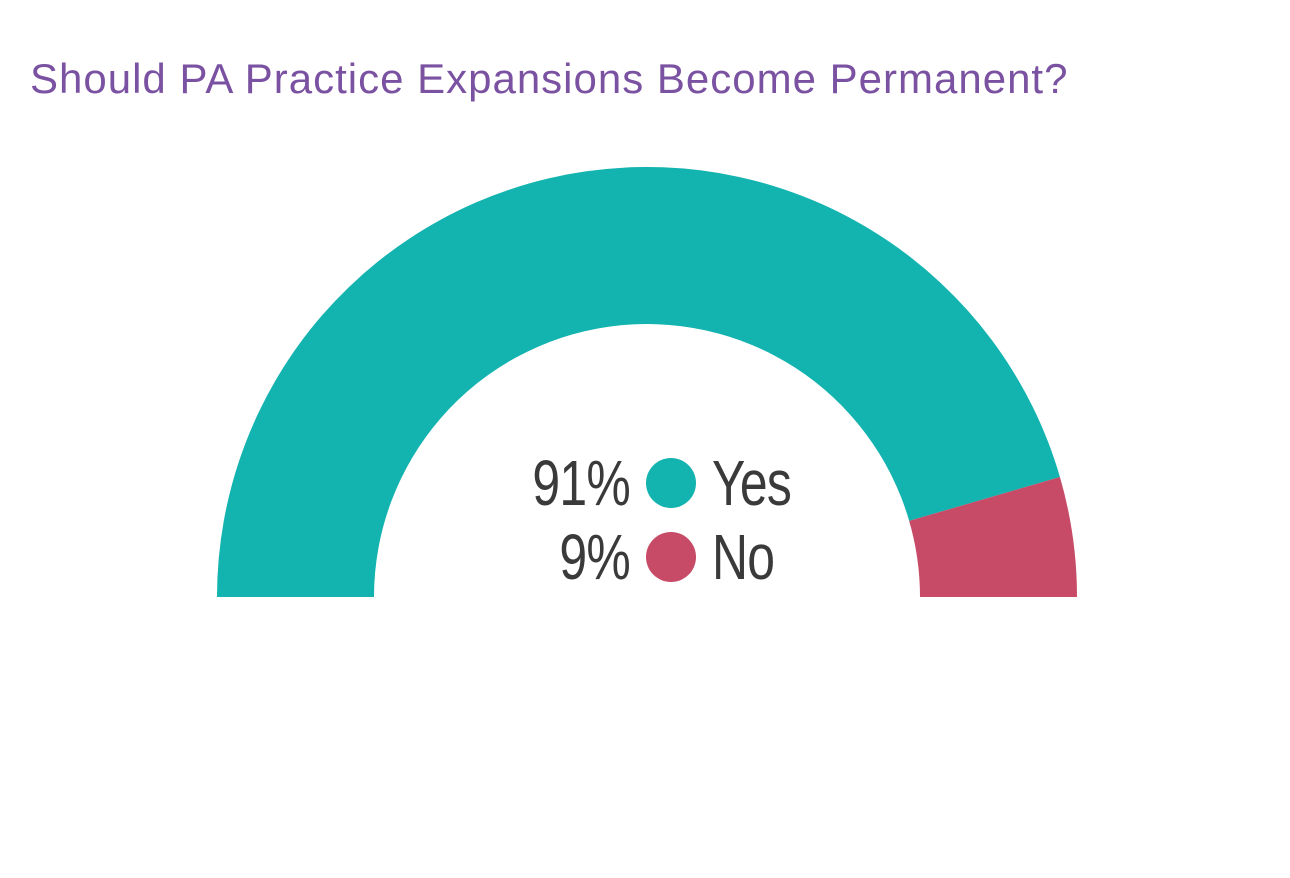 This screenshot has width=1290, height=878. I want to click on legend-value-yes: 91%, so click(581, 483).